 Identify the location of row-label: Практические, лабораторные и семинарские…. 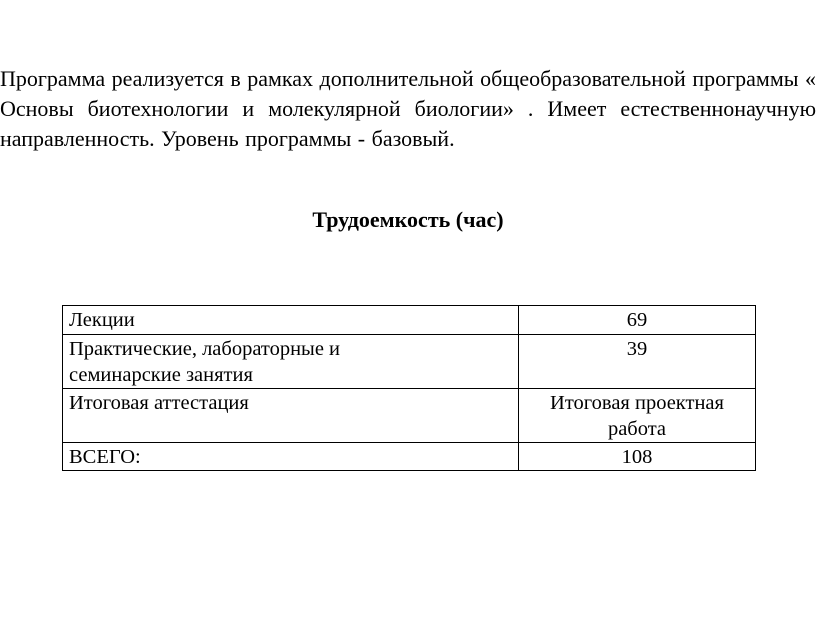
(290, 361).